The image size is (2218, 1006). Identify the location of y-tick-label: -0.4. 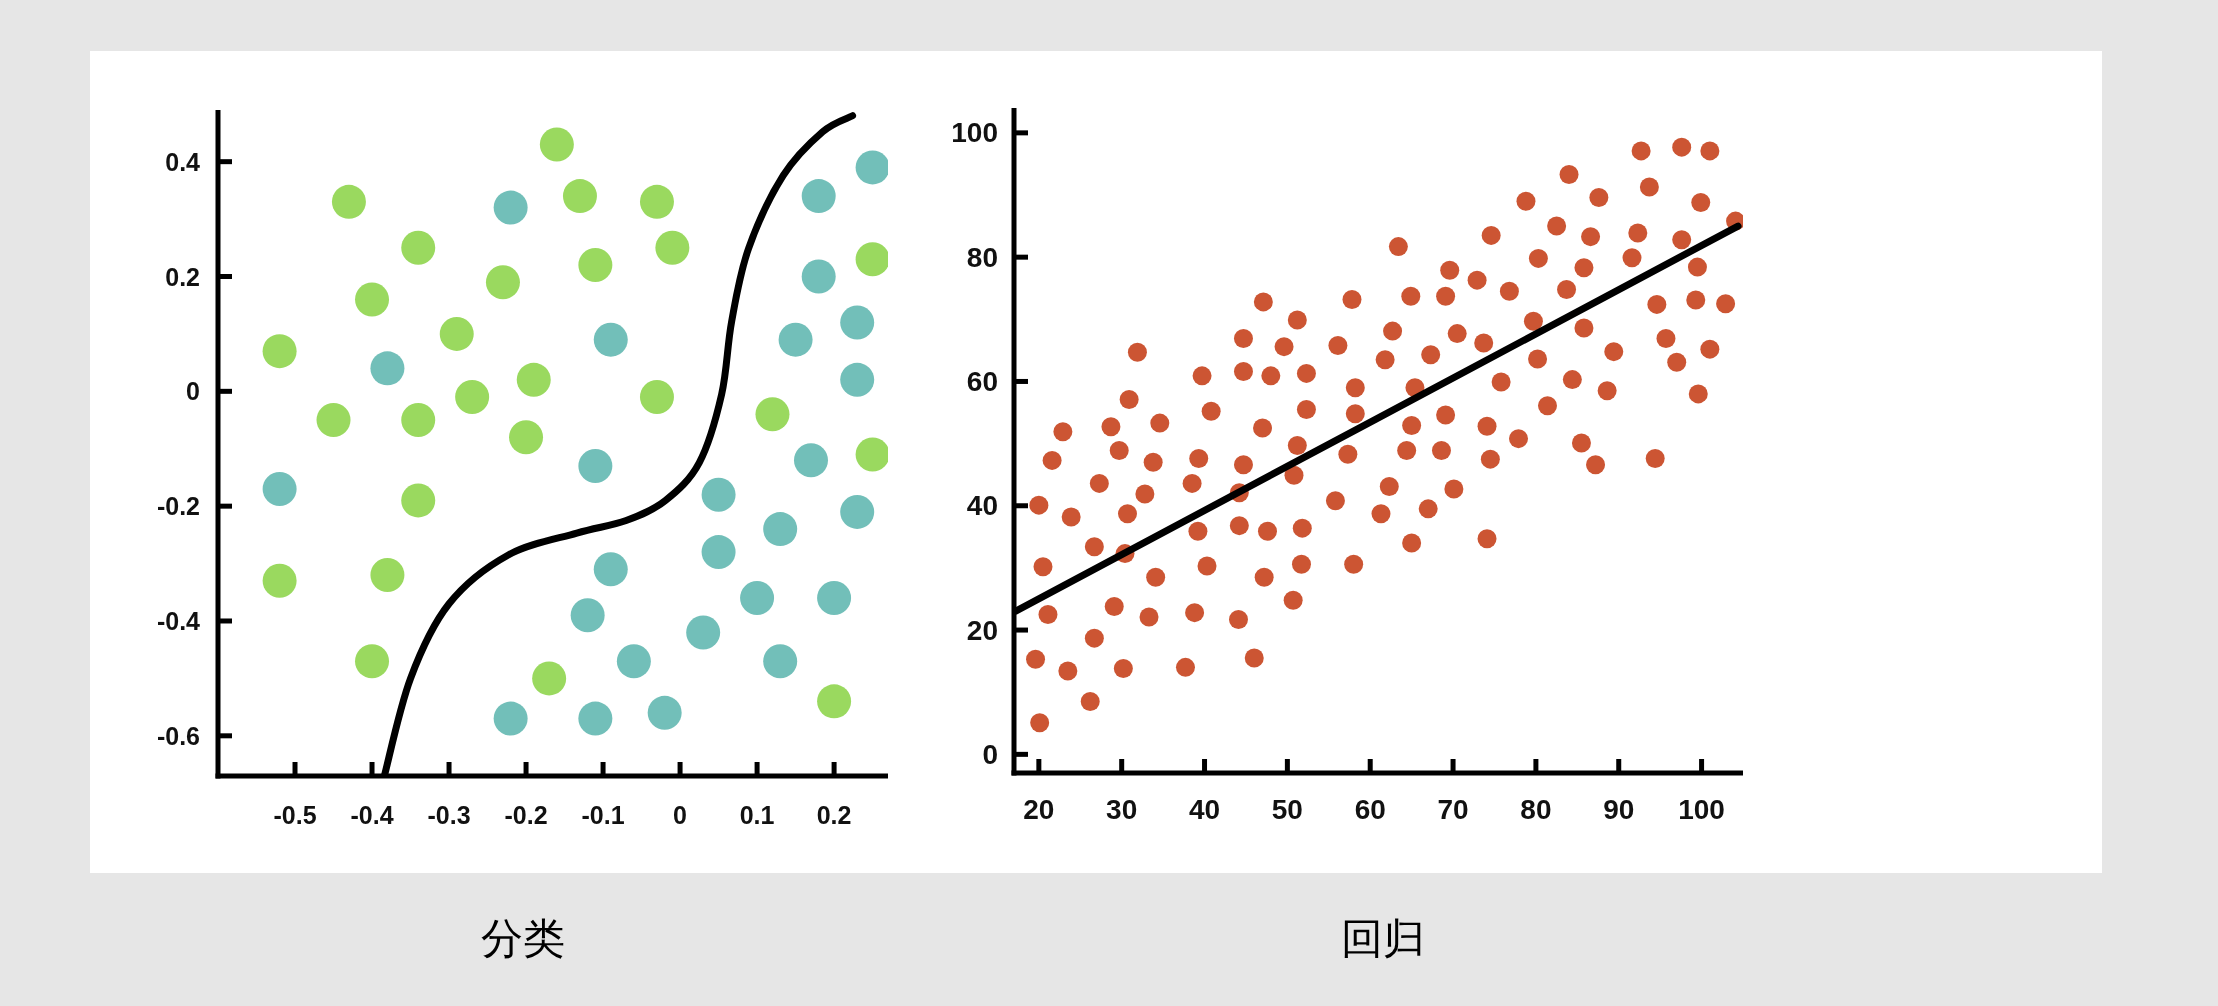
(178, 620).